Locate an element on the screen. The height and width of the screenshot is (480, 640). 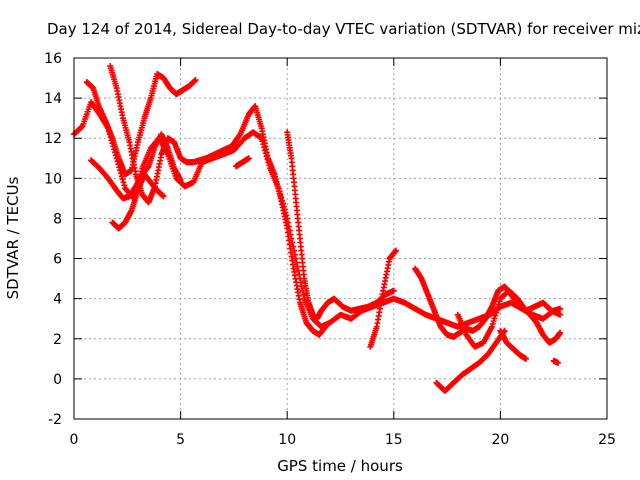
y-tick-label: 10 is located at coordinates (53, 179).